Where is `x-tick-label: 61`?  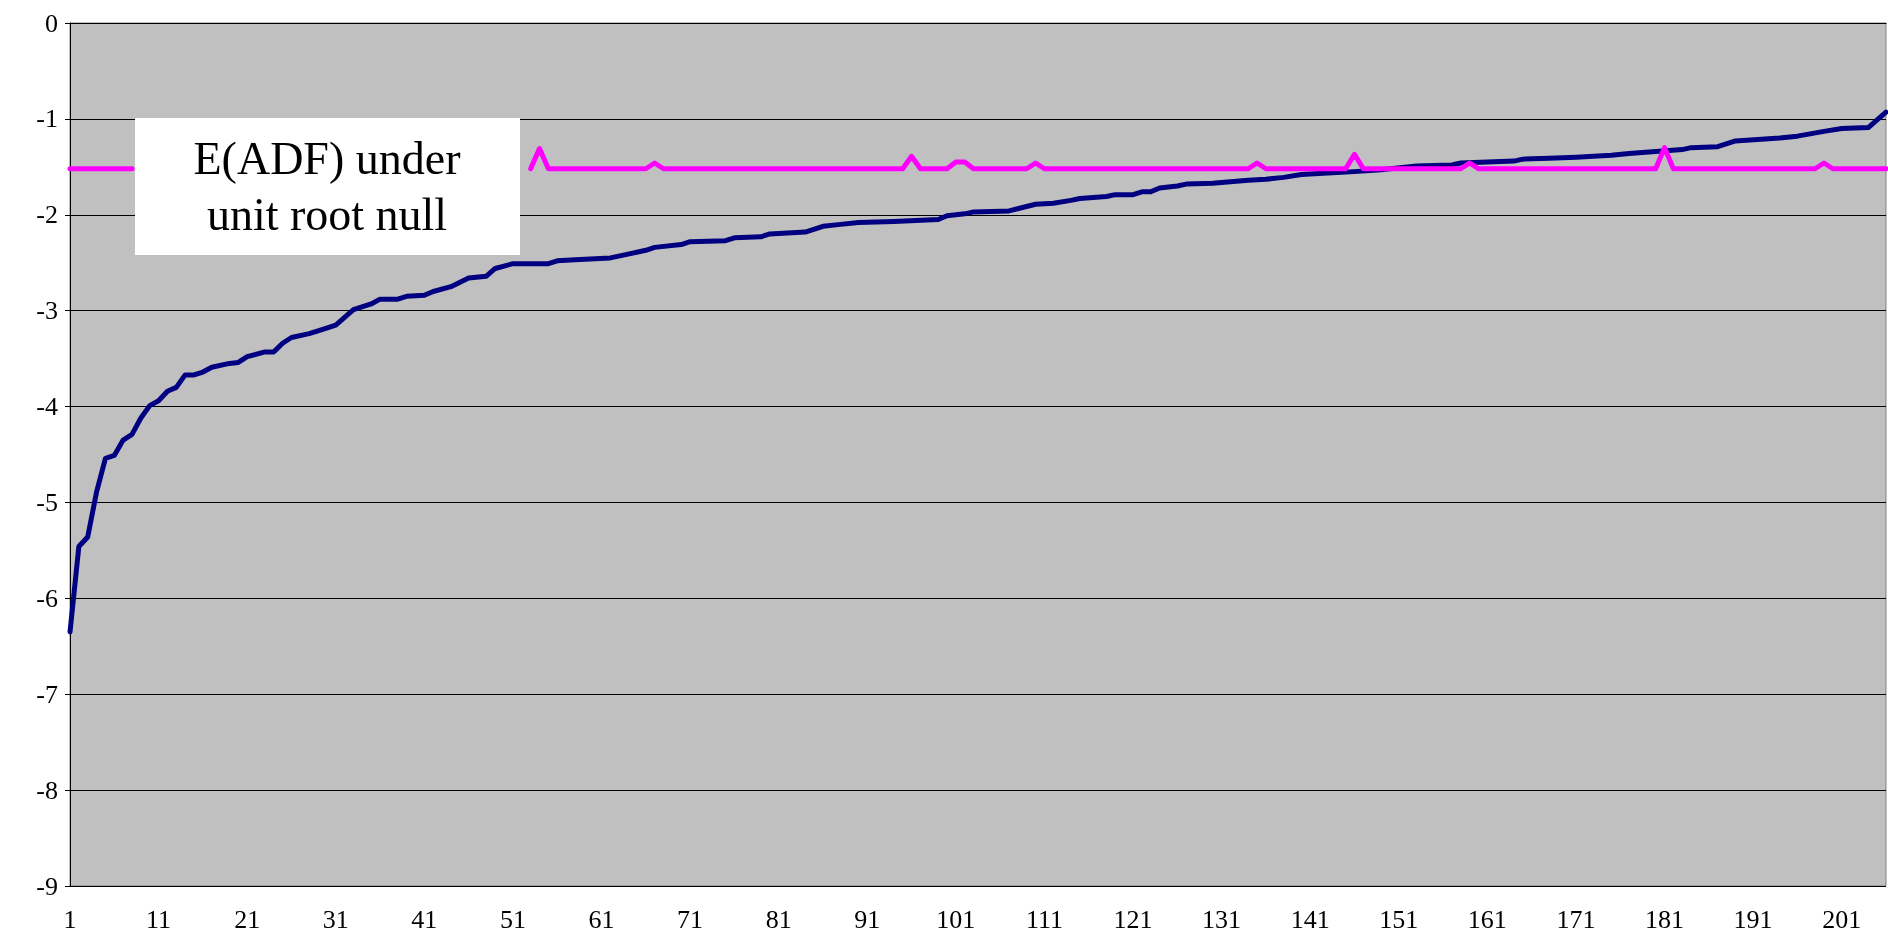
x-tick-label: 61 is located at coordinates (601, 919).